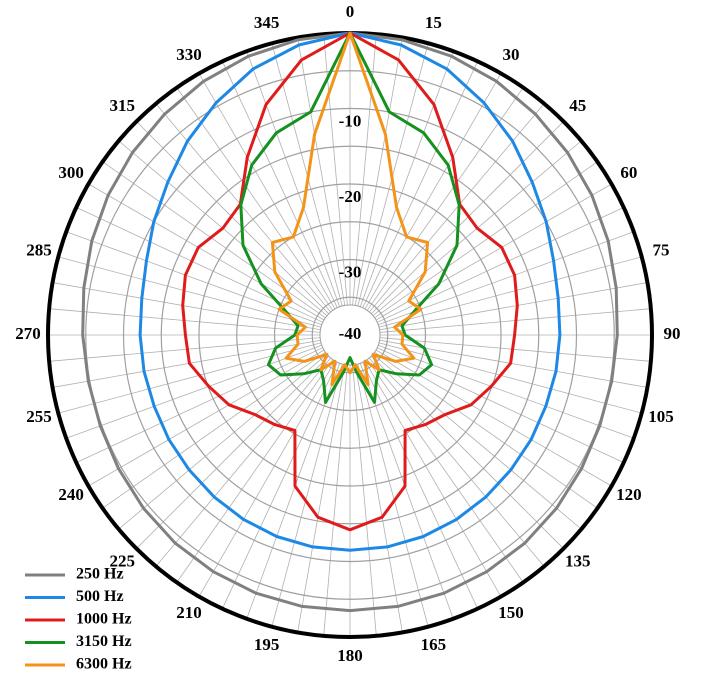 This screenshot has width=706, height=688. What do you see at coordinates (350, 120) in the screenshot?
I see `r-tick-label: -10` at bounding box center [350, 120].